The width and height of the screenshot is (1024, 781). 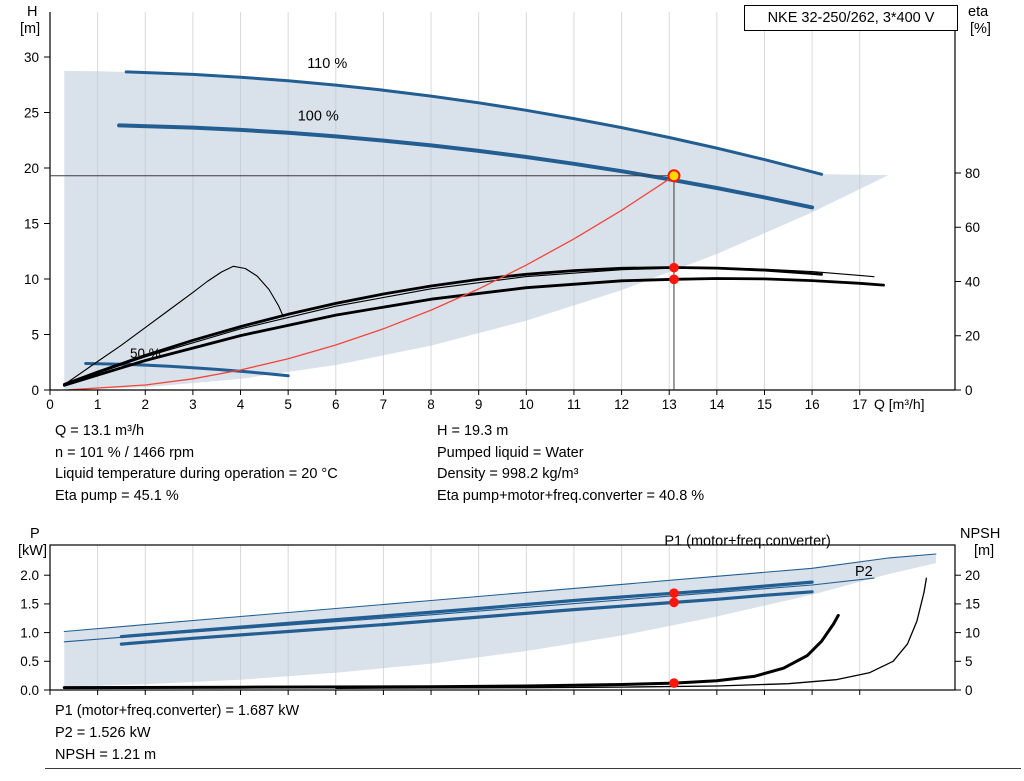 What do you see at coordinates (764, 404) in the screenshot?
I see `x-tick-label: 15` at bounding box center [764, 404].